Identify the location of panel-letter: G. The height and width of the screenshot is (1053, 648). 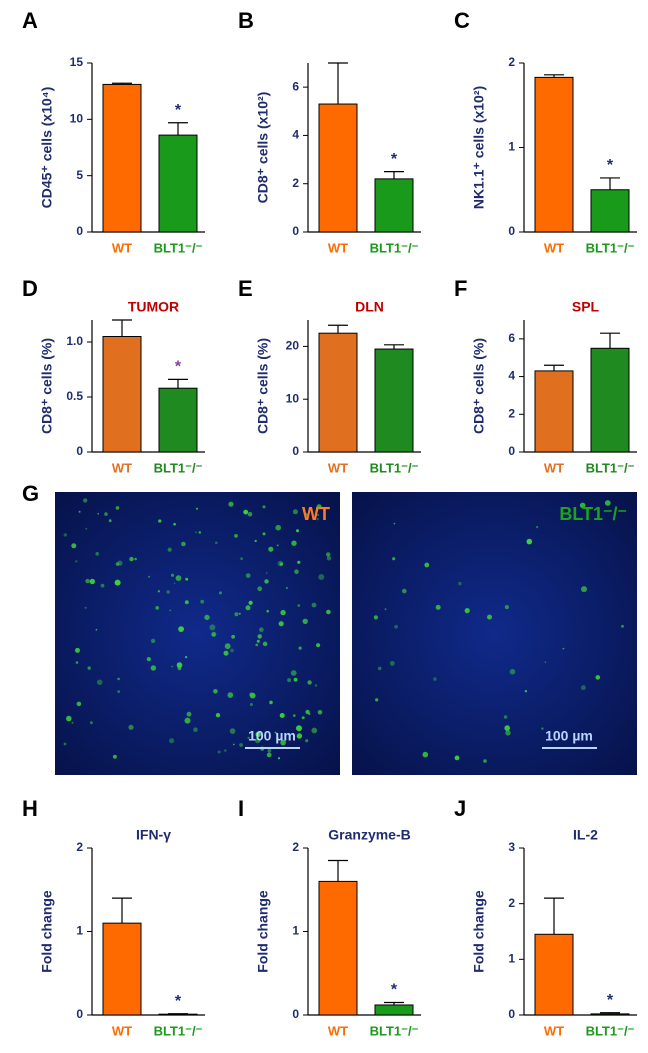
(30, 493).